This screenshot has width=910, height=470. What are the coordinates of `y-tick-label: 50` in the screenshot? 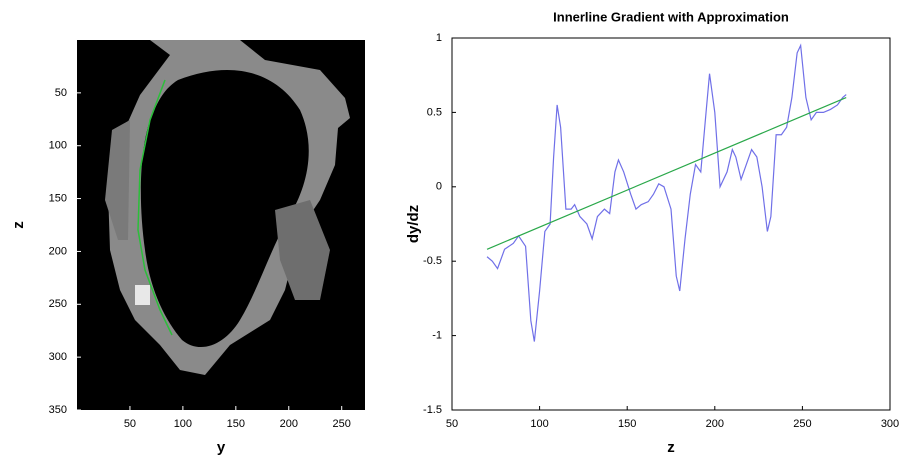 It's located at (61, 93).